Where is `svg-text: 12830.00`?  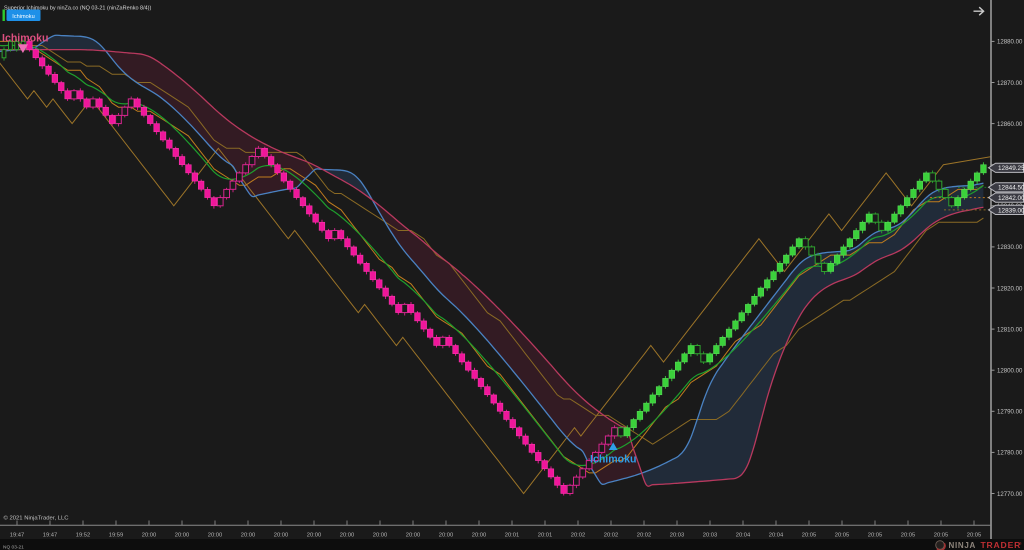
svg-text: 12830.00 is located at coordinates (1010, 247).